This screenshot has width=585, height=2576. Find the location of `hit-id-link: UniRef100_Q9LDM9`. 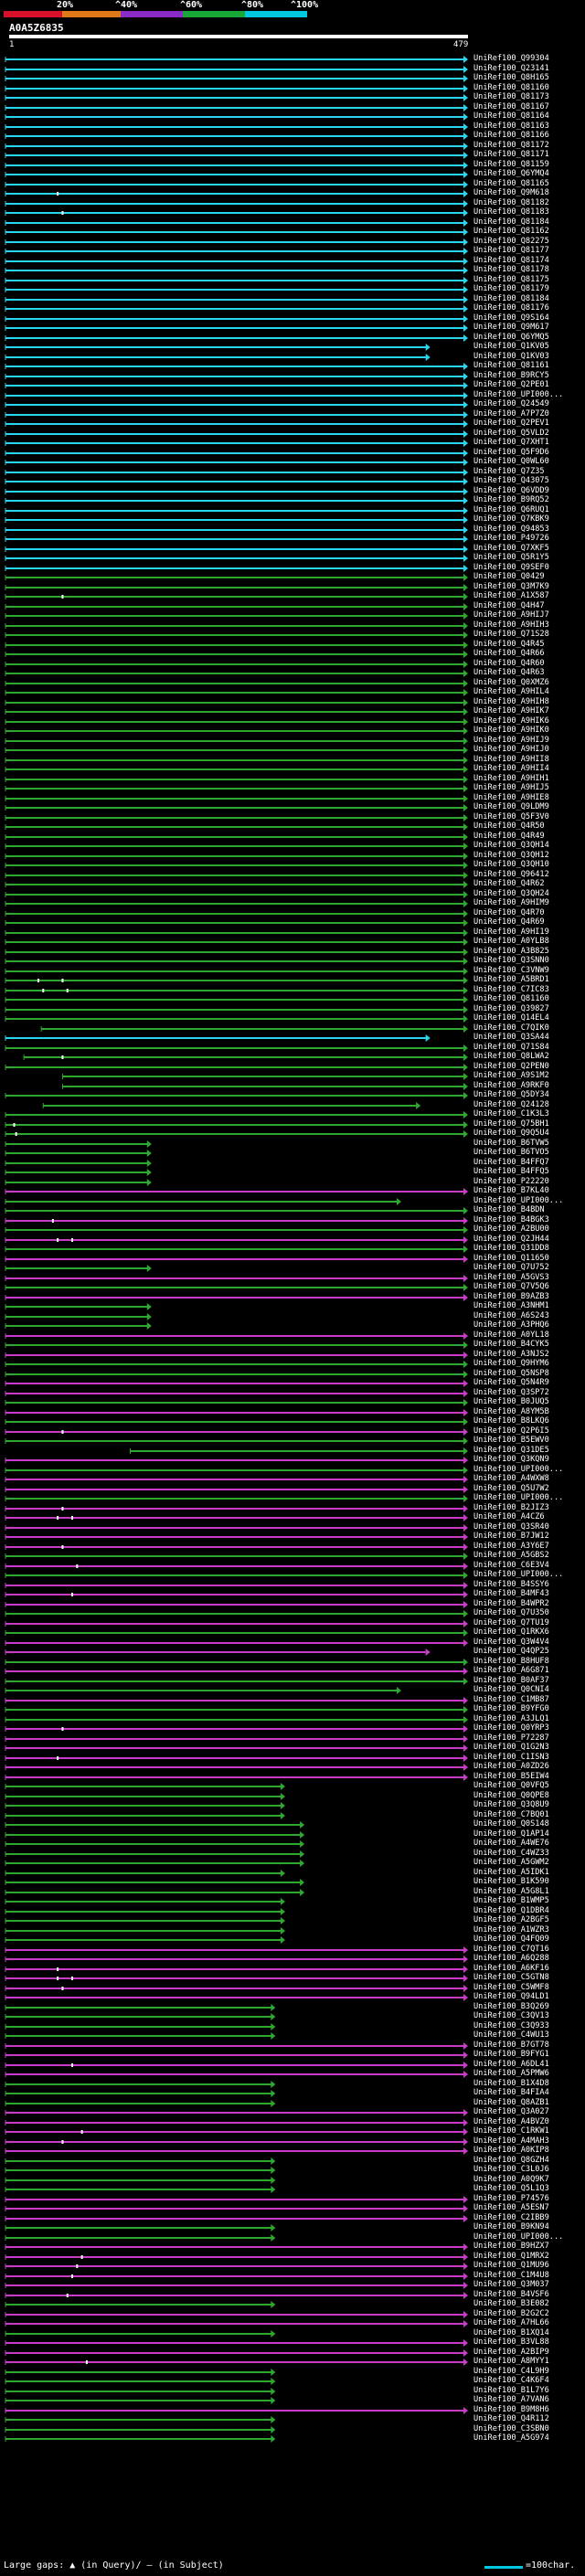

hit-id-link: UniRef100_Q9LDM9 is located at coordinates (511, 806).